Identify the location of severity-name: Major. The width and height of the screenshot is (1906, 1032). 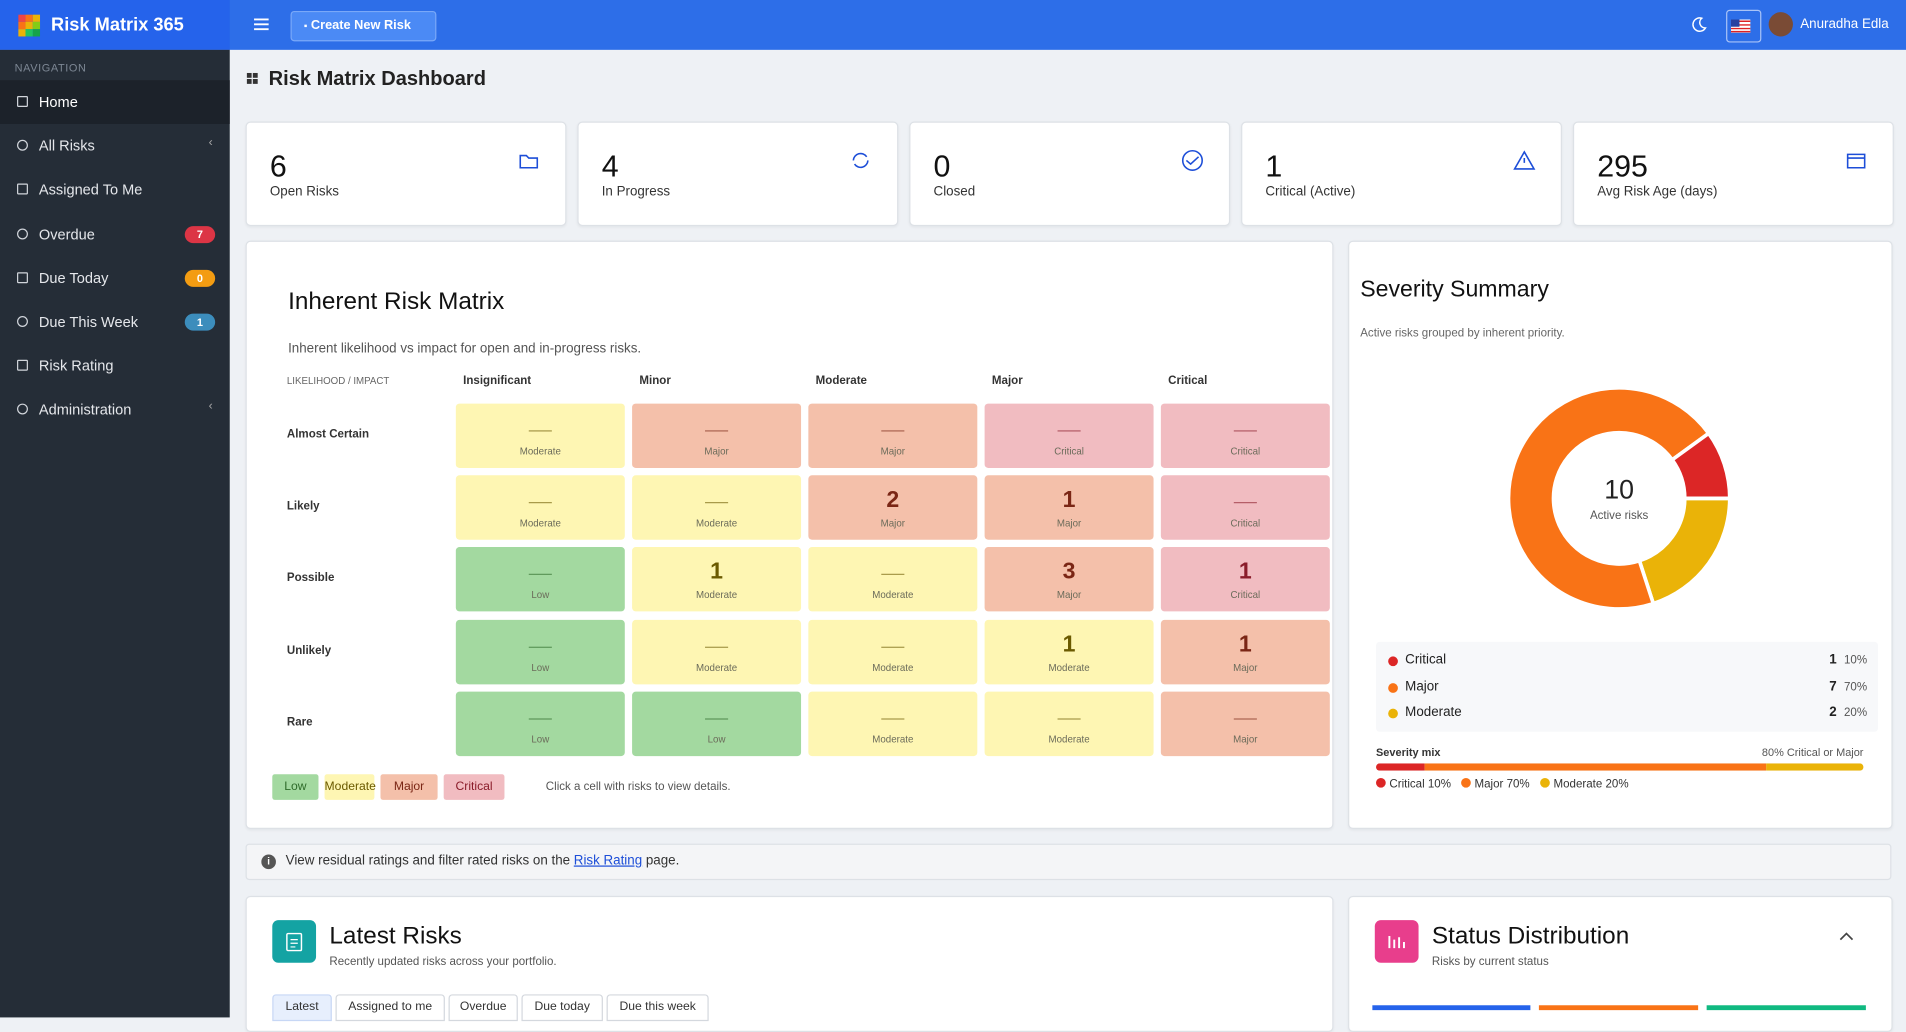
(1422, 686).